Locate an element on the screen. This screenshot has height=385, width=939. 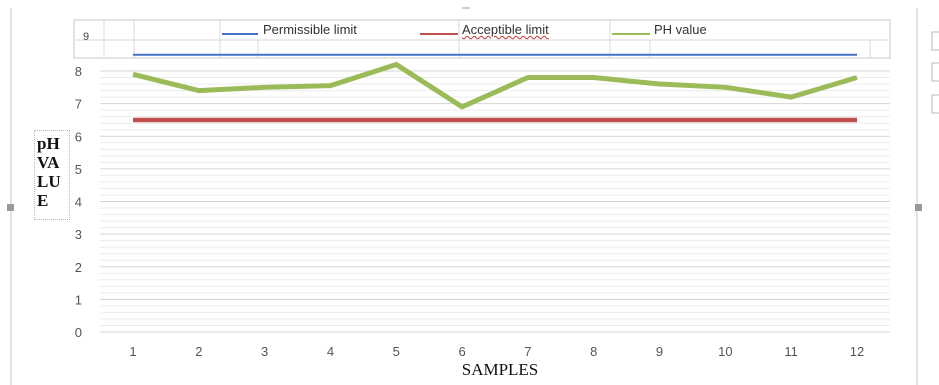
series-layer is located at coordinates (495, 88).